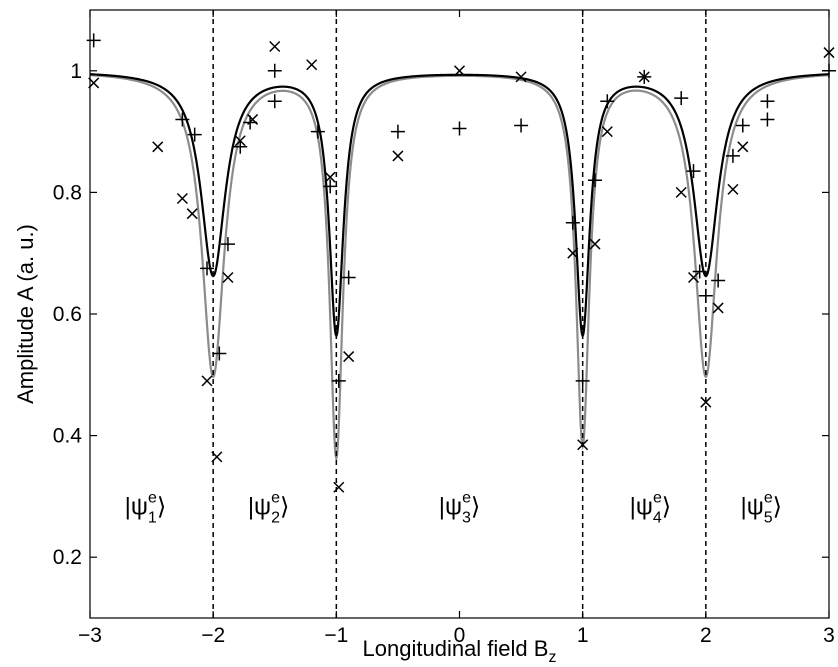  What do you see at coordinates (761, 508) in the screenshot?
I see `state-label-5: |ψe 5⟩` at bounding box center [761, 508].